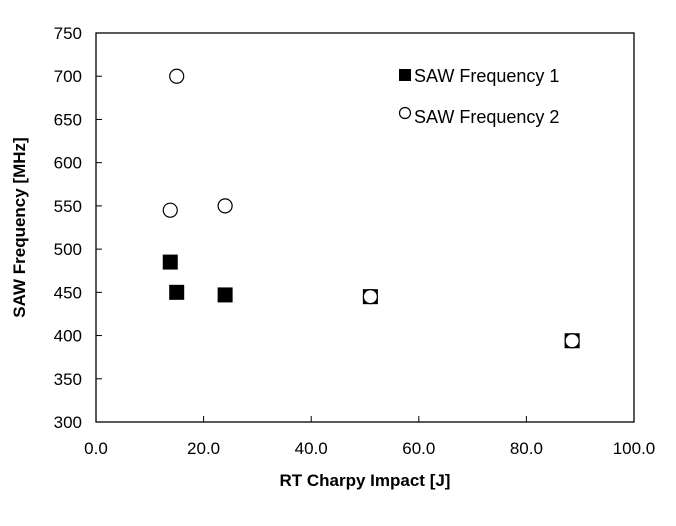 This screenshot has width=676, height=526. I want to click on y-tick-label: 550, so click(68, 206).